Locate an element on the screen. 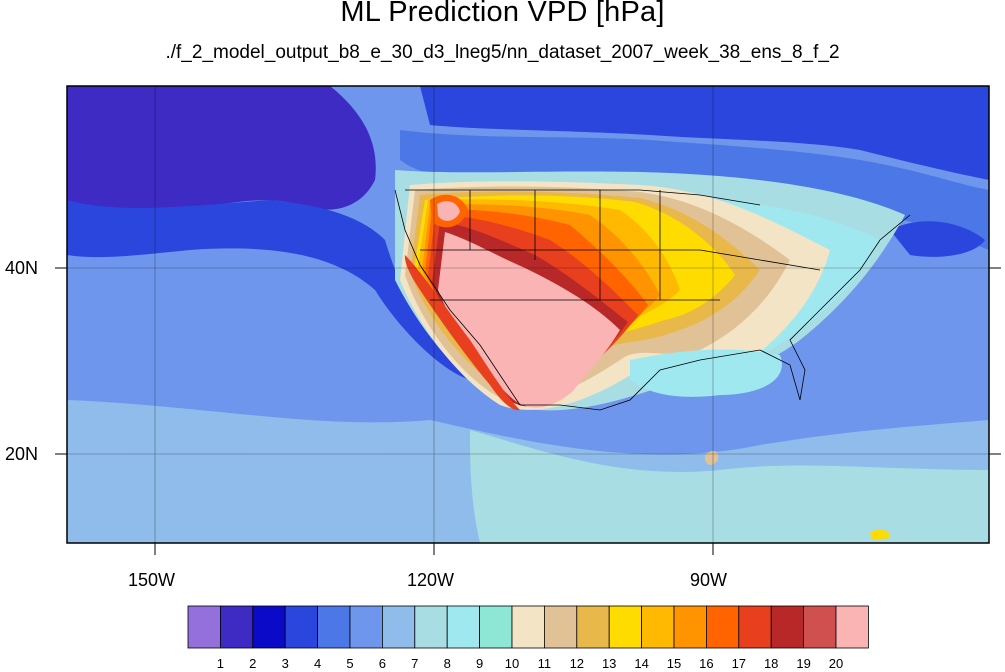 Image resolution: width=1005 pixels, height=672 pixels. colorbar-label: 8 is located at coordinates (447, 663).